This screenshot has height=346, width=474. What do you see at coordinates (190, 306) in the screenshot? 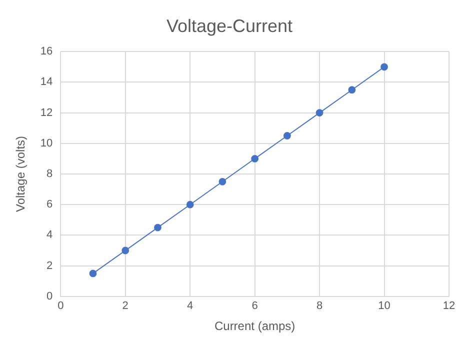
I see `x-tick-label: 4` at bounding box center [190, 306].